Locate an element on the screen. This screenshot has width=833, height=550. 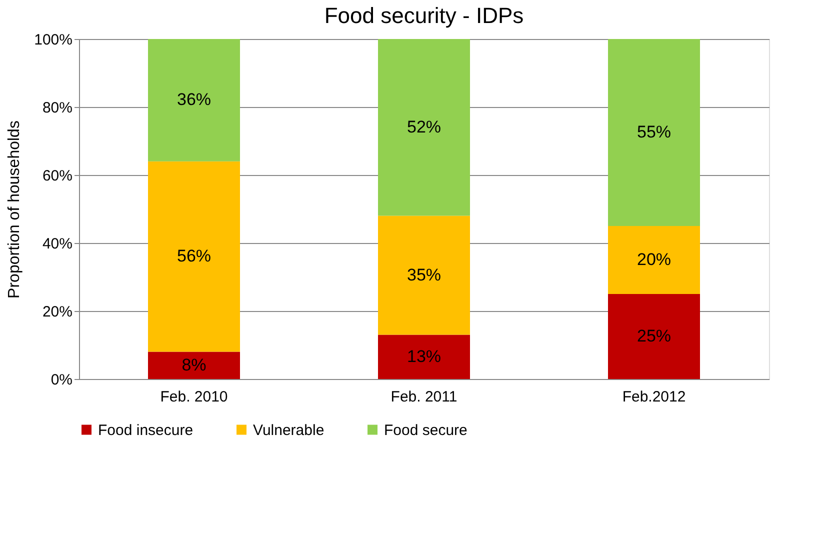
data-label: 56% is located at coordinates (194, 256).